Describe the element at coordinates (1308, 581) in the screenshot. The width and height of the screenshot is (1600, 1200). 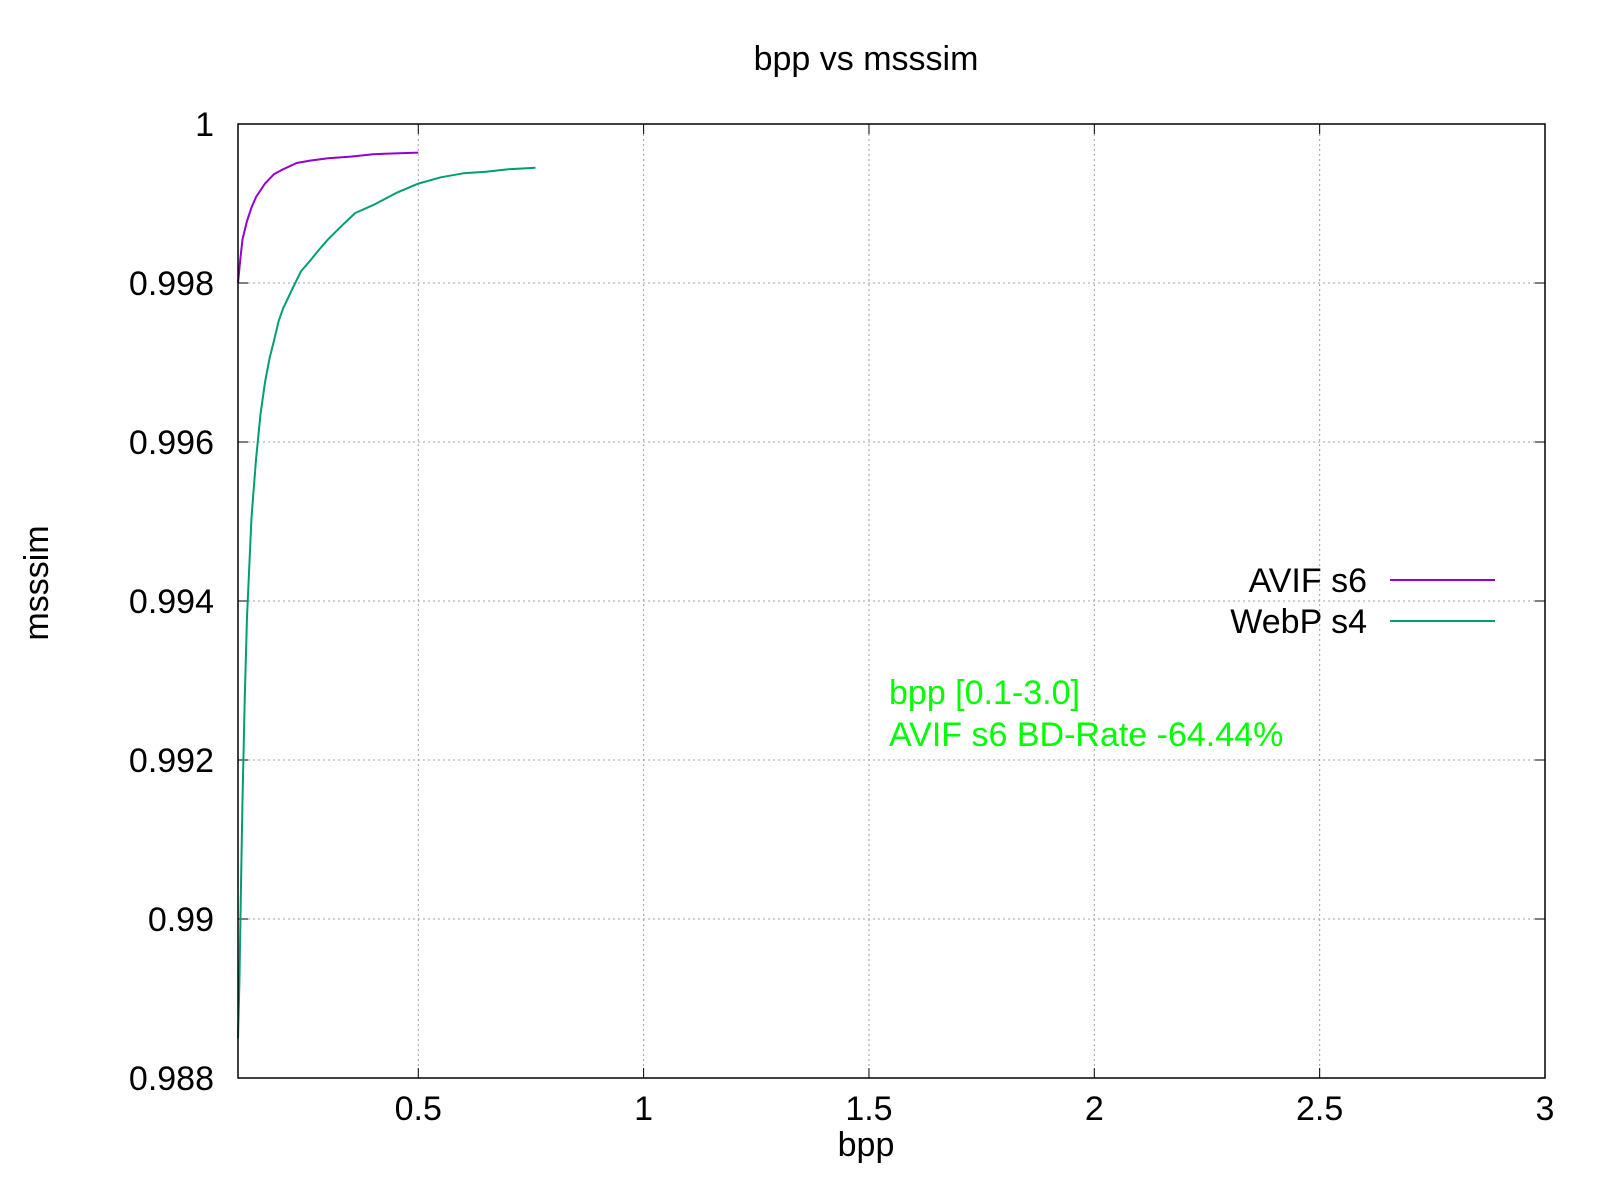
I see `legend-label-avif-s6: AVIF s6` at that location.